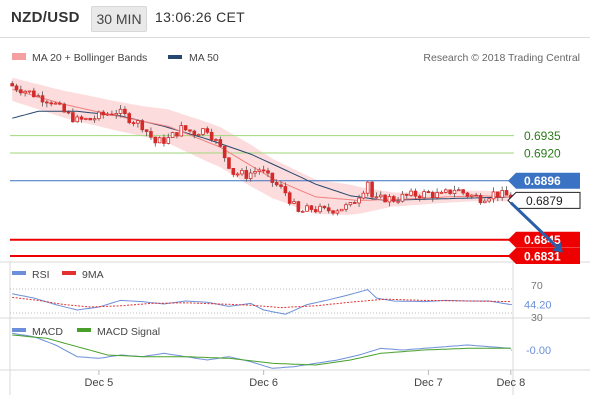 The image size is (590, 400). Describe the element at coordinates (19, 273) in the screenshot. I see `rsi-legend-swatch` at that location.